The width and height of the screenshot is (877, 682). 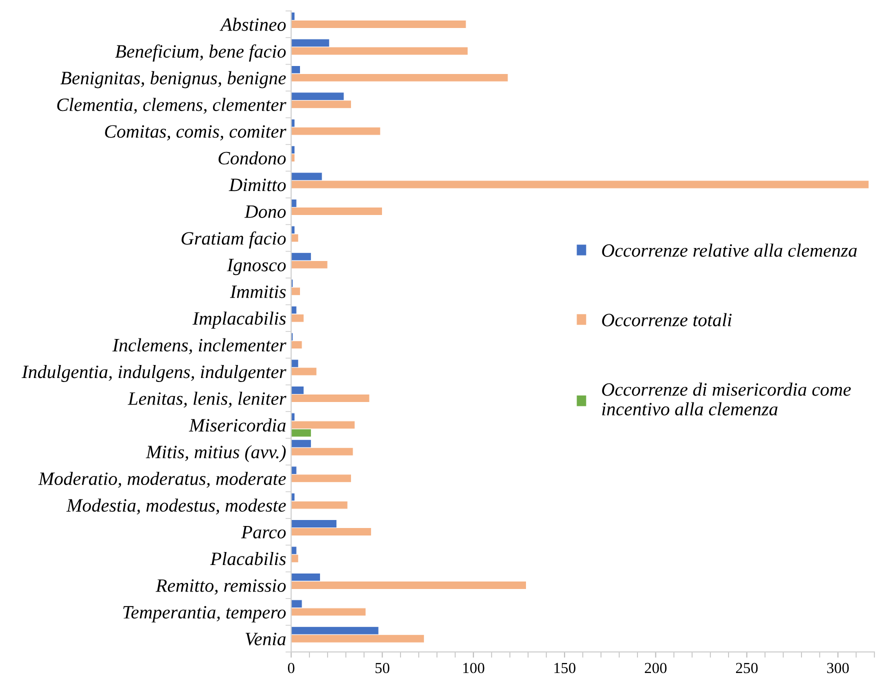 I want to click on y-tick-label: Immitis, so click(x=258, y=291).